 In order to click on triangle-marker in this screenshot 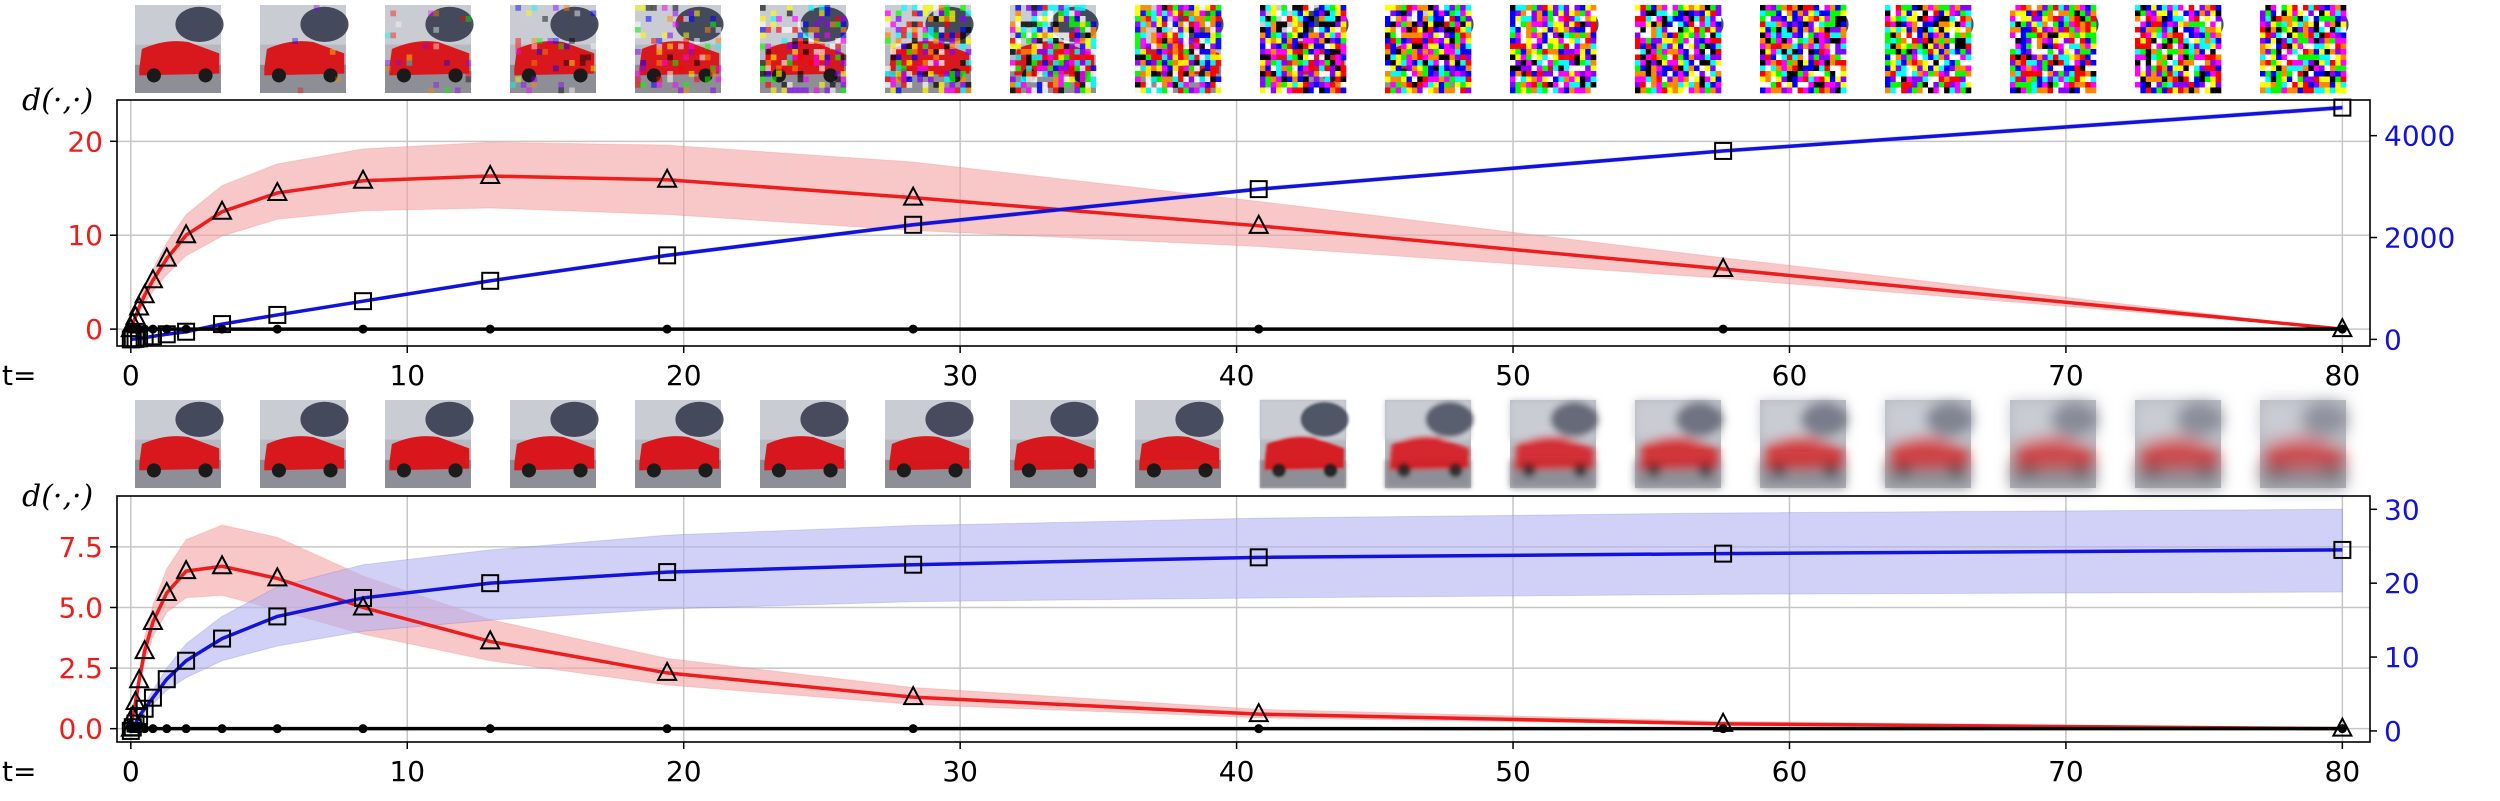, I will do `click(2342, 327)`.